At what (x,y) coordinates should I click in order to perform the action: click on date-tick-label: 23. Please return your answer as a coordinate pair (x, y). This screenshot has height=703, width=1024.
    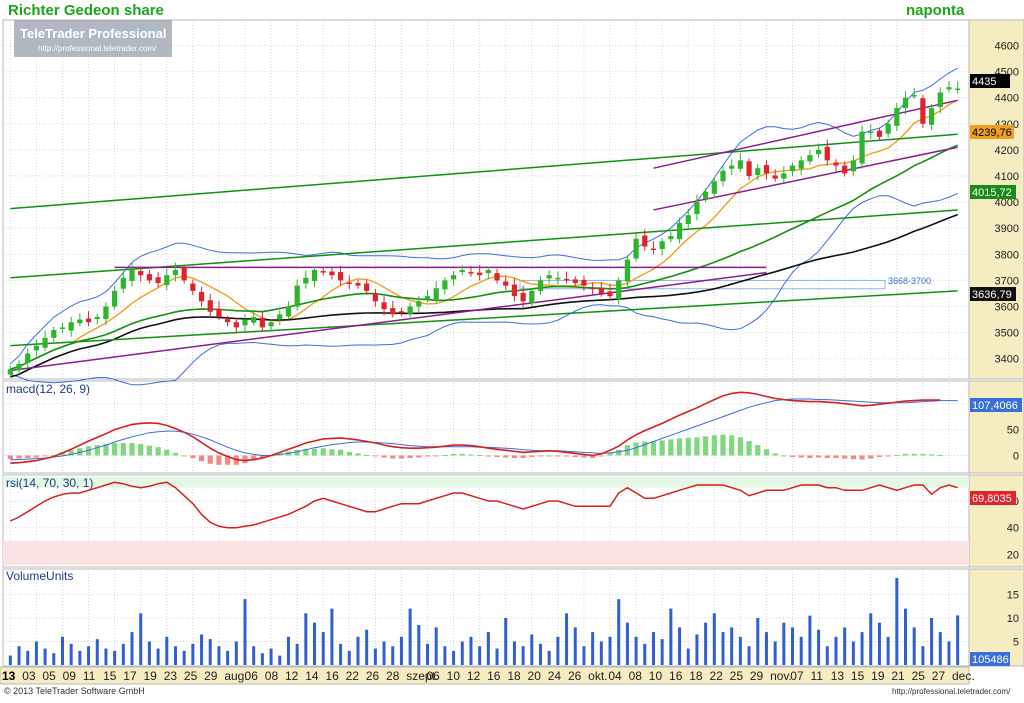
    Looking at the image, I should click on (171, 676).